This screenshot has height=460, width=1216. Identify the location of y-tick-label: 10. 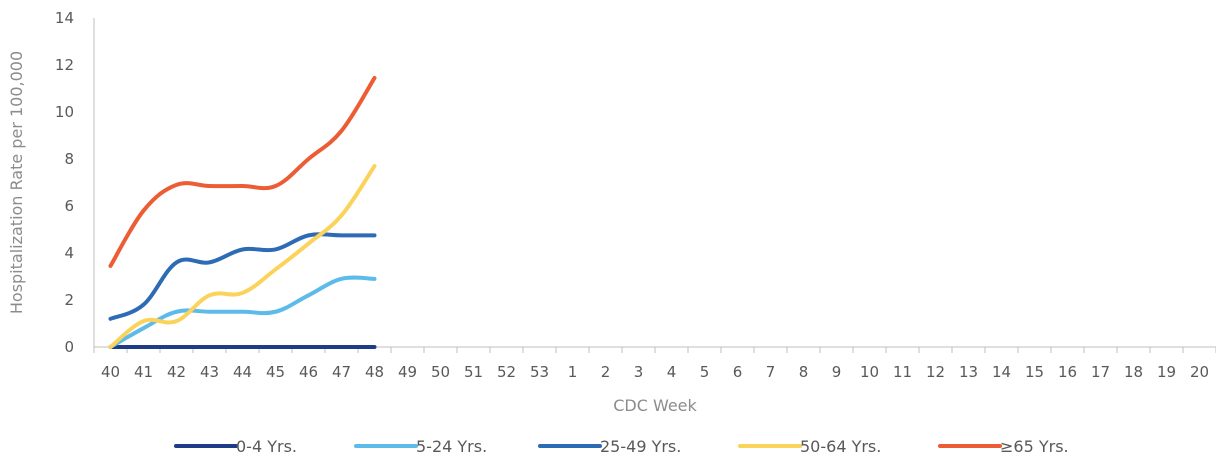
(64, 112).